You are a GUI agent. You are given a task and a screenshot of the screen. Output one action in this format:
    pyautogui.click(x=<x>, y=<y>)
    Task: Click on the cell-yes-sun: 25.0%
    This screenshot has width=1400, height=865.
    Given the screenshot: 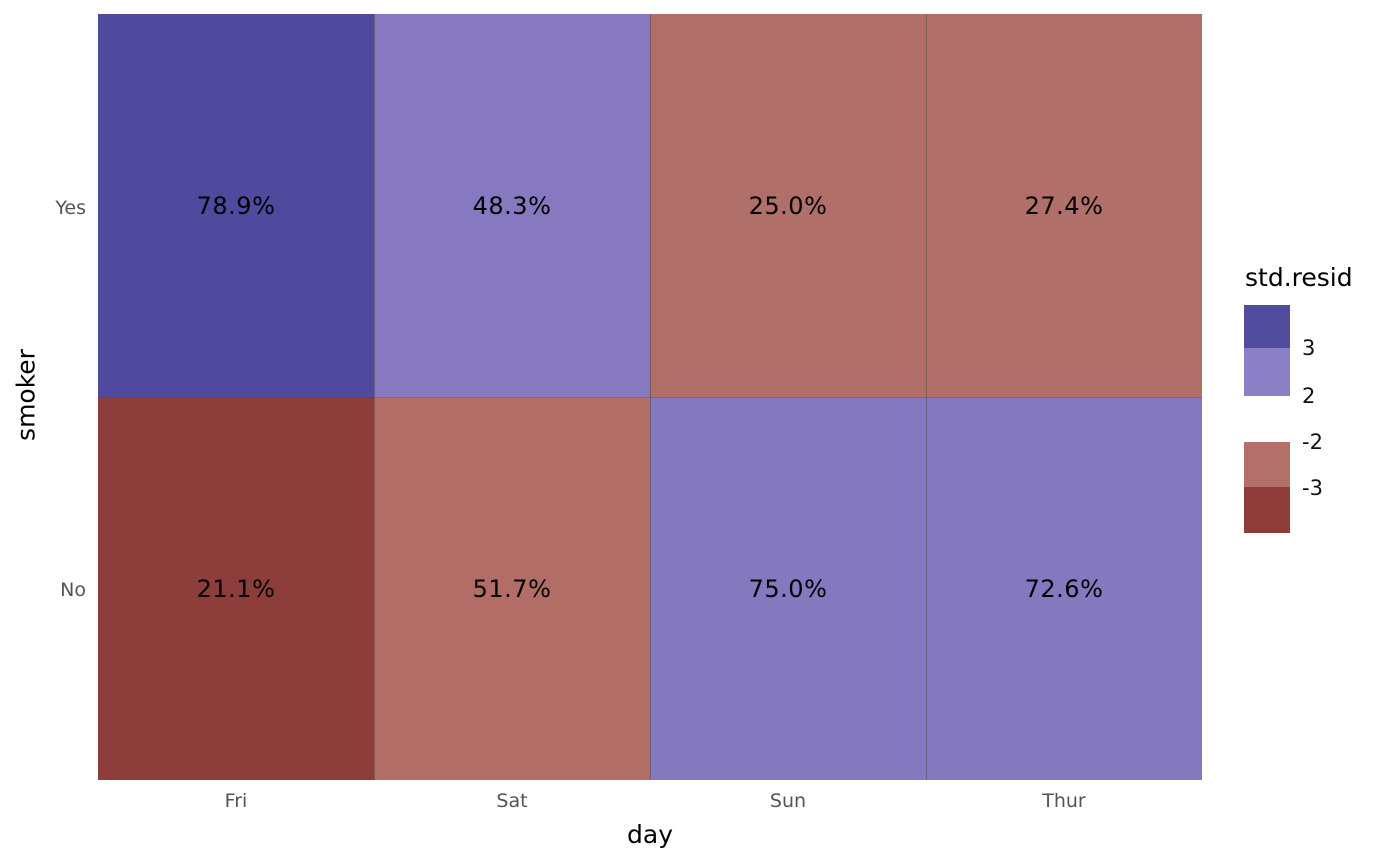 What is the action you would take?
    pyautogui.click(x=788, y=205)
    